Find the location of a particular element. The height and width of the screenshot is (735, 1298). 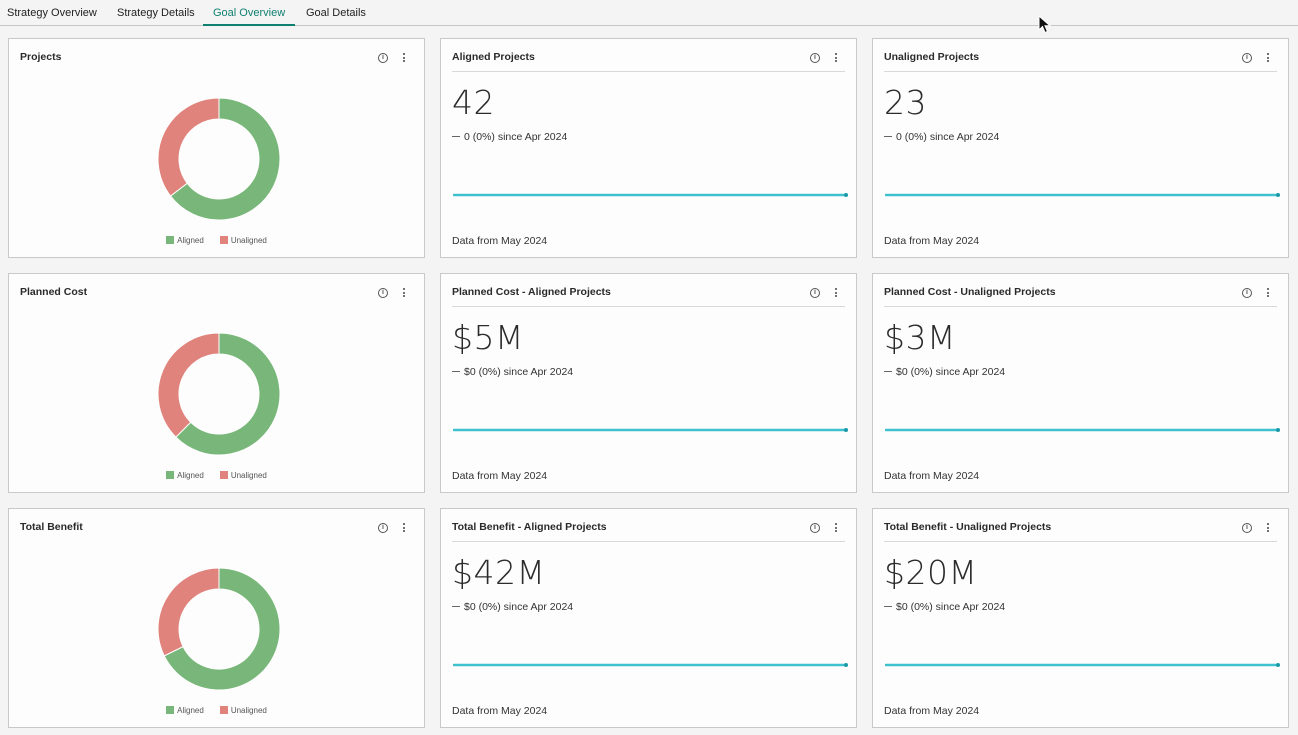

tab-goal-details: Goal Details is located at coordinates (336, 13).